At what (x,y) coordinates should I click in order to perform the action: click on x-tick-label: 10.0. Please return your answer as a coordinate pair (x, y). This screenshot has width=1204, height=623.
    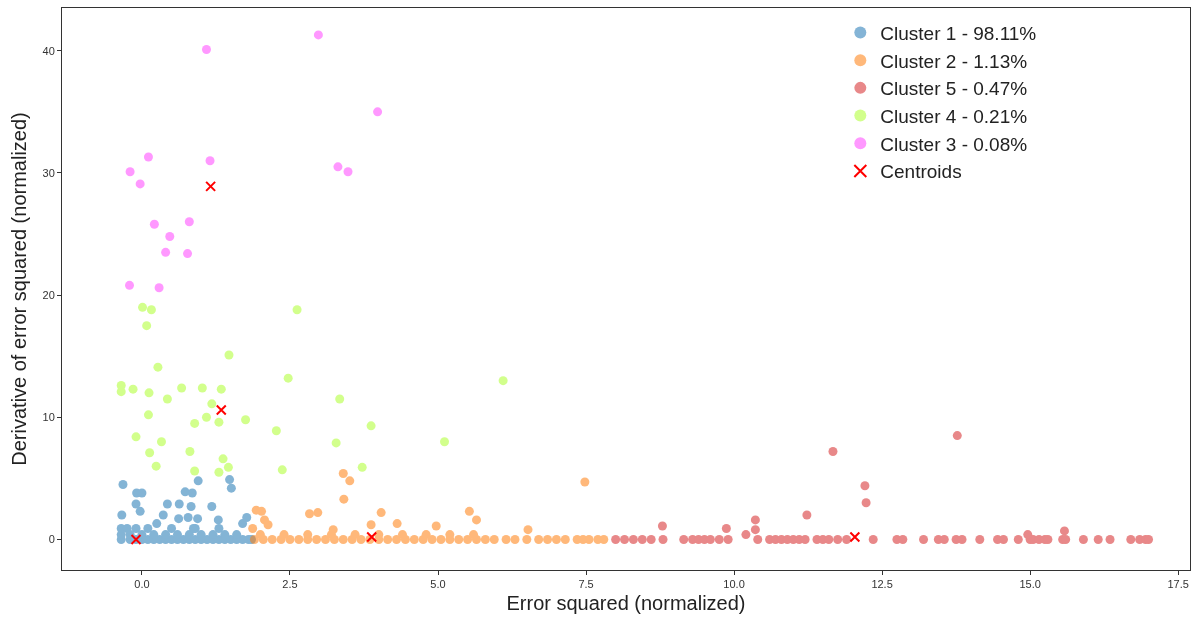
    Looking at the image, I should click on (734, 584).